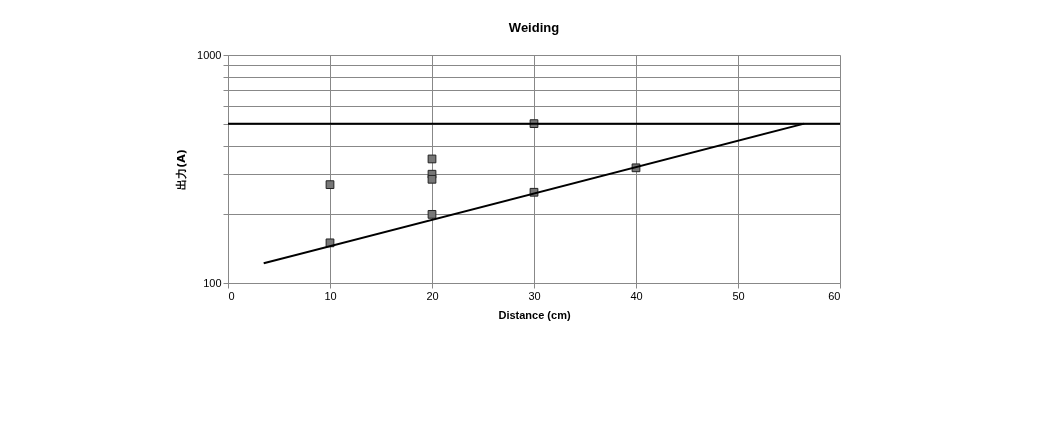  I want to click on x-tick-label: 50, so click(738, 295).